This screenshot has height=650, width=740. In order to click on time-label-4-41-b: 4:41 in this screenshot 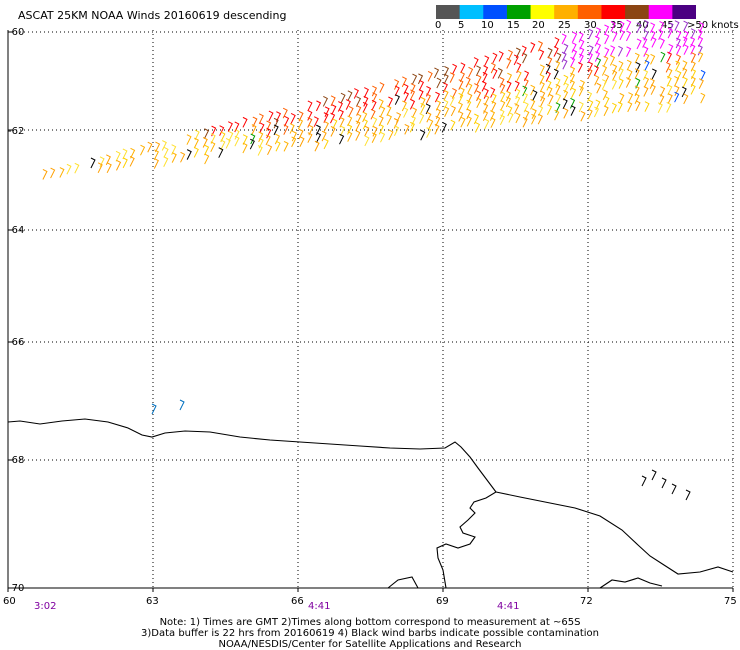, I will do `click(508, 606)`.